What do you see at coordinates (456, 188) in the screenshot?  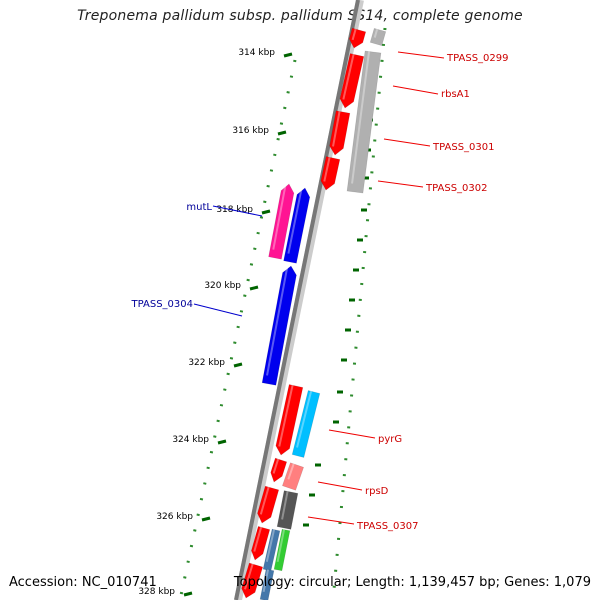 I see `gene-label: TPASS_0302` at bounding box center [456, 188].